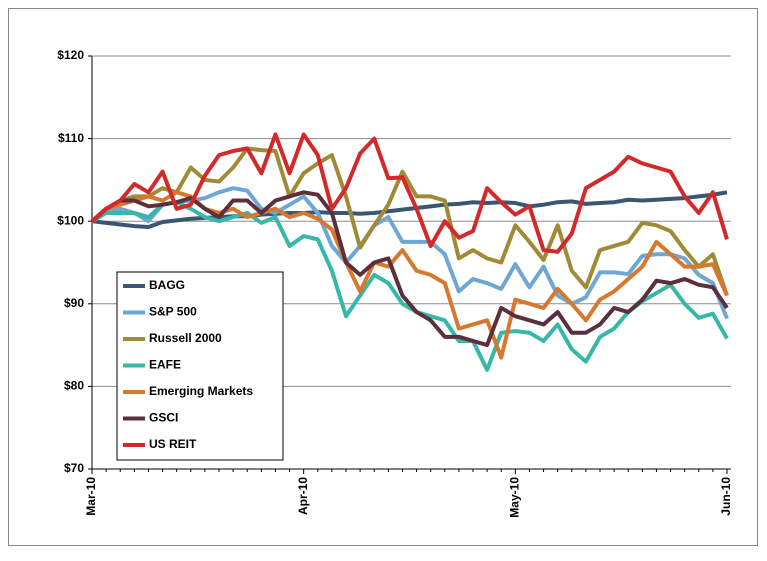 The image size is (767, 561). I want to click on x-tick-label: Mar-10, so click(91, 496).